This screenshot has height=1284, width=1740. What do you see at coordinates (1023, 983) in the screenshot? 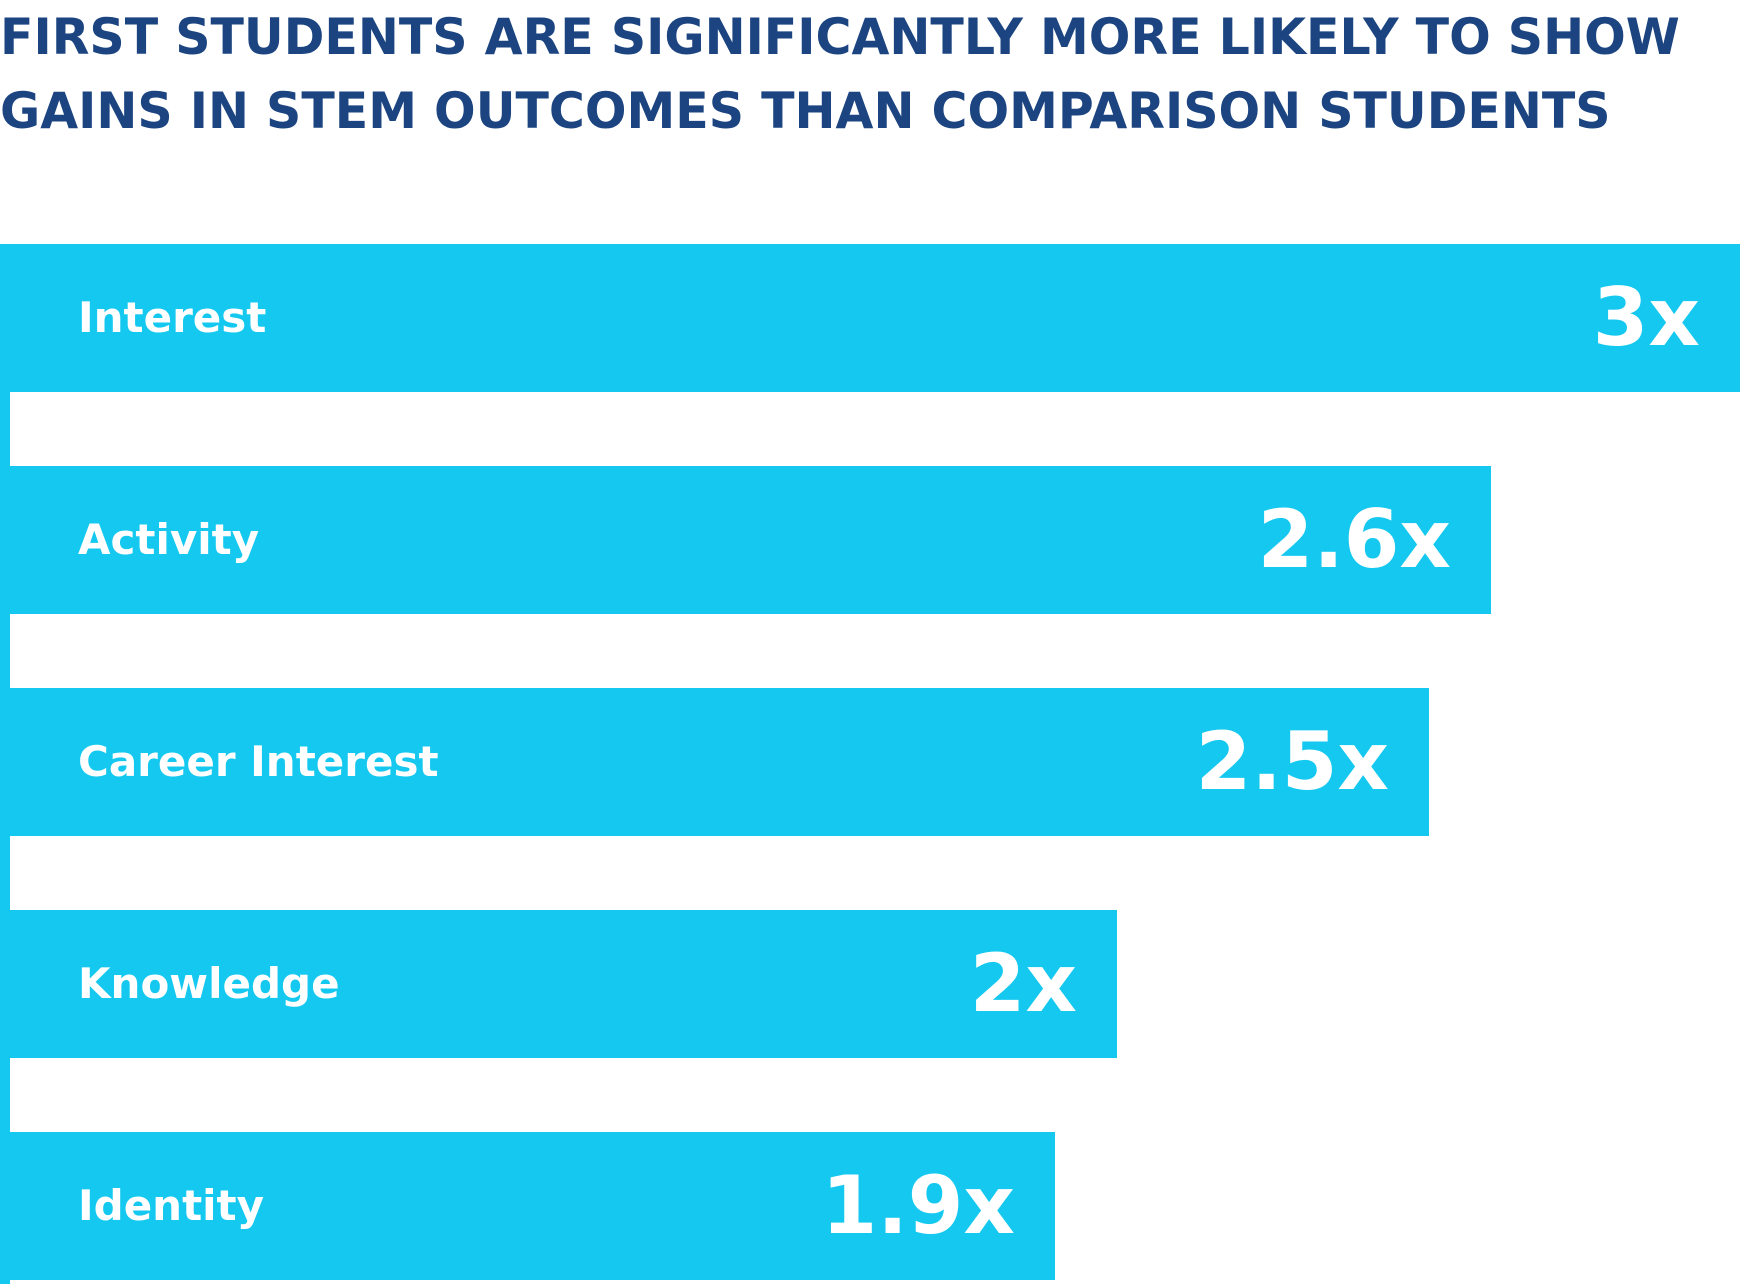
I see `bar-value-label: 2x` at bounding box center [1023, 983].